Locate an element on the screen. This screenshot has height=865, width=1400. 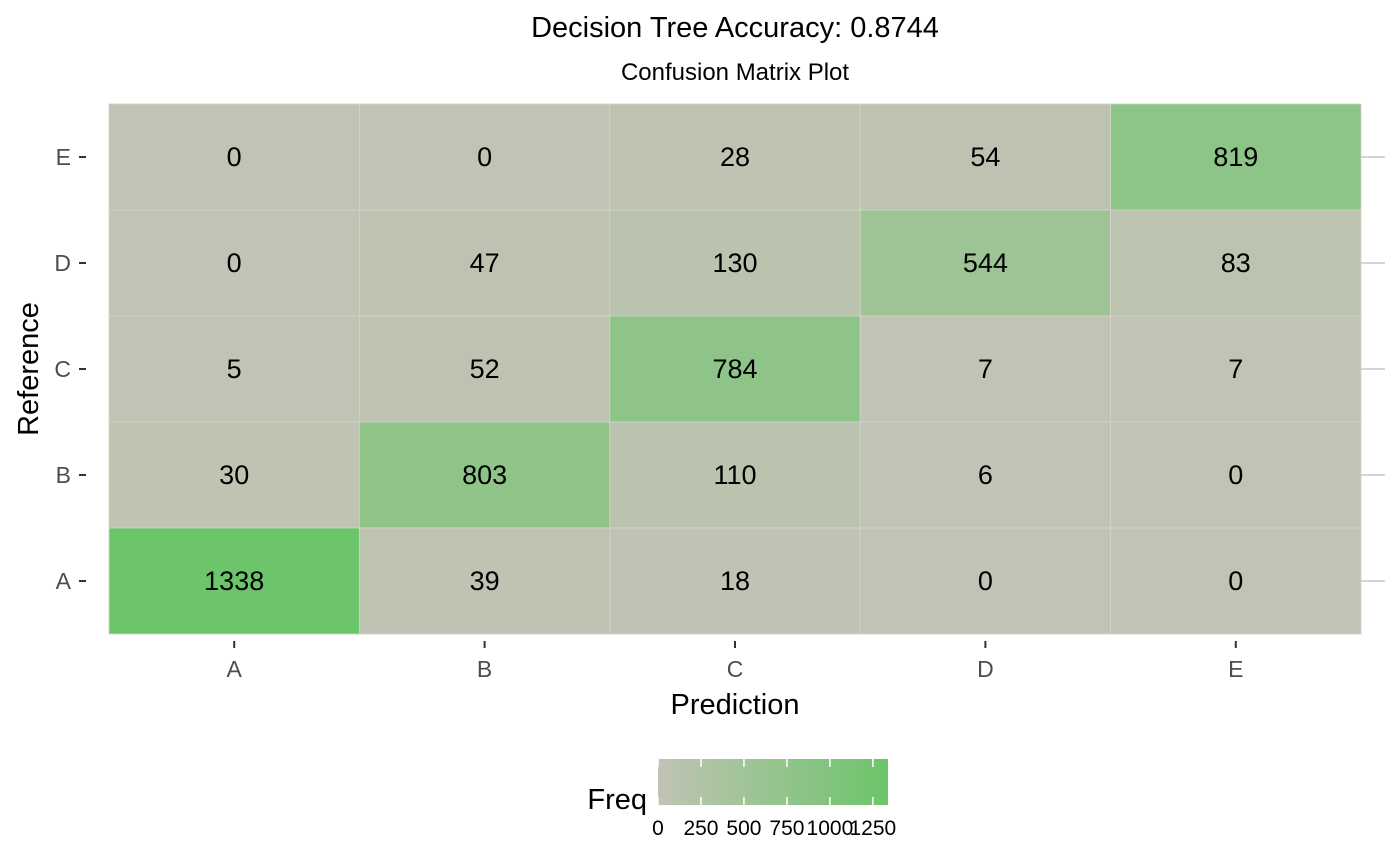
cell-label-d-b: 47 is located at coordinates (485, 263).